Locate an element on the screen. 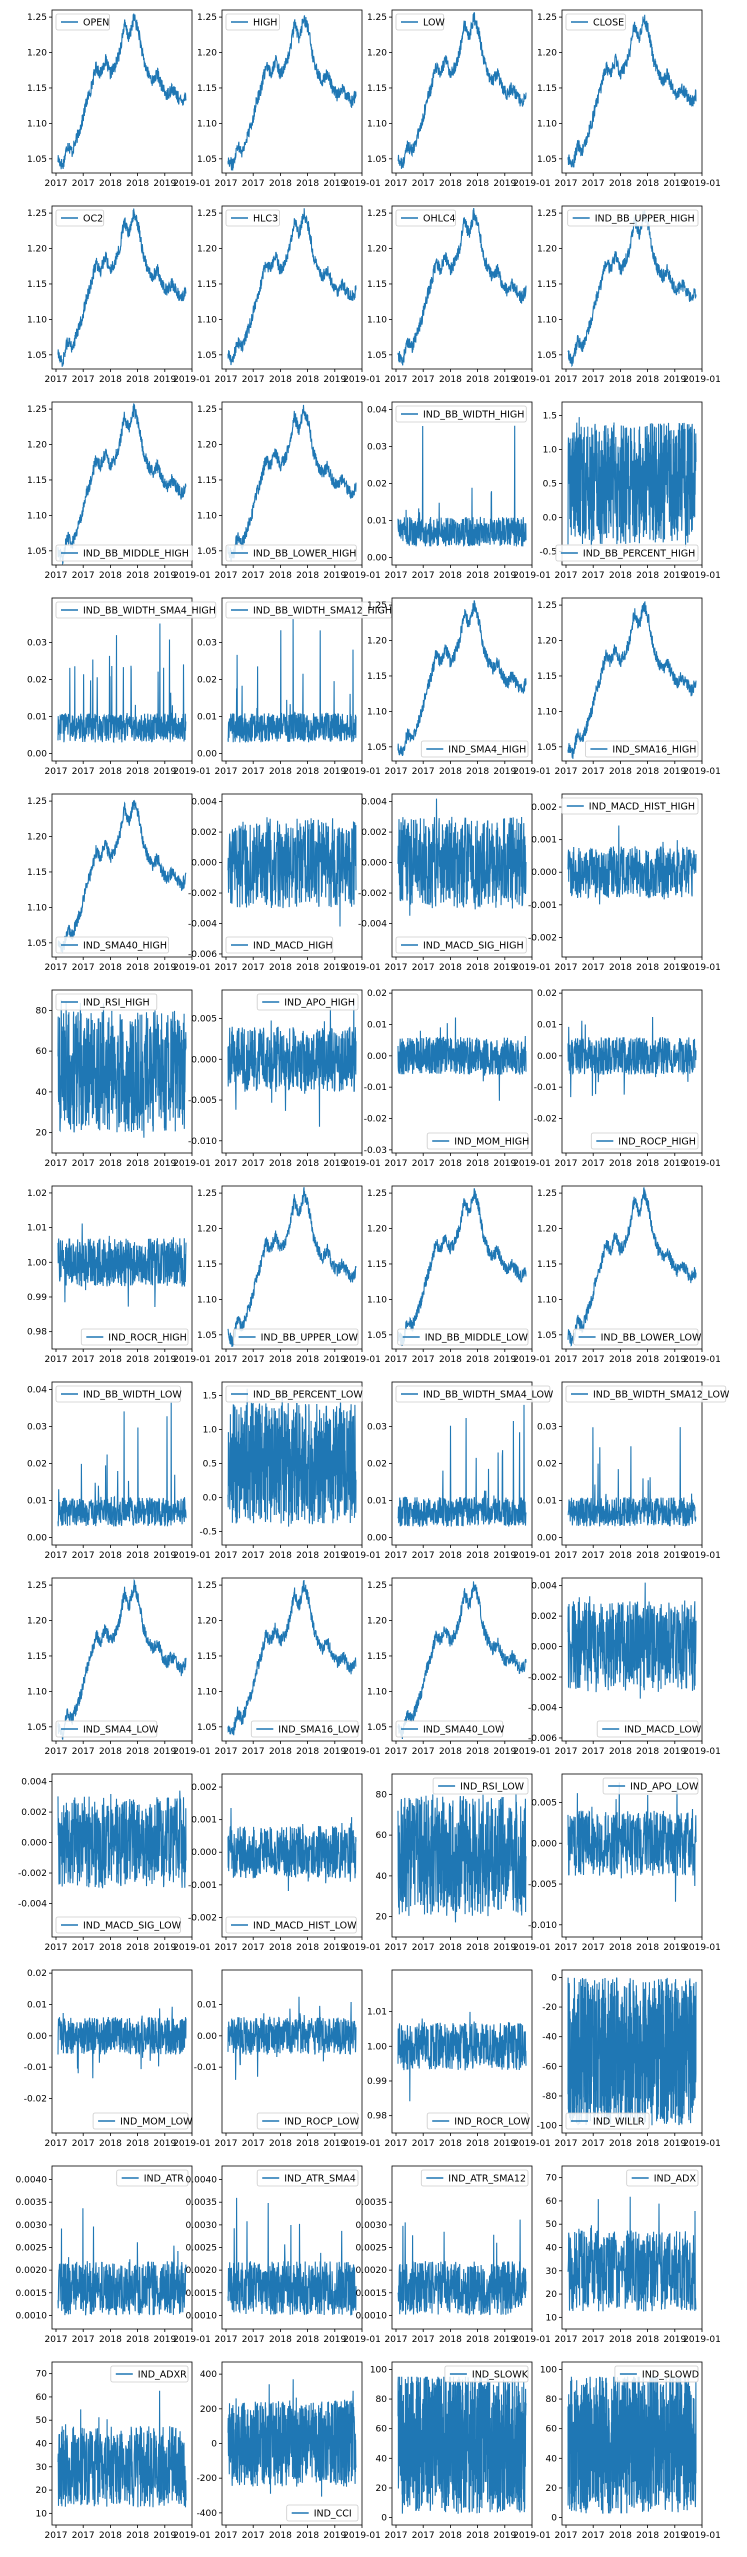 The height and width of the screenshot is (2557, 747). y-tick-label: 0.005 is located at coordinates (544, 1804).